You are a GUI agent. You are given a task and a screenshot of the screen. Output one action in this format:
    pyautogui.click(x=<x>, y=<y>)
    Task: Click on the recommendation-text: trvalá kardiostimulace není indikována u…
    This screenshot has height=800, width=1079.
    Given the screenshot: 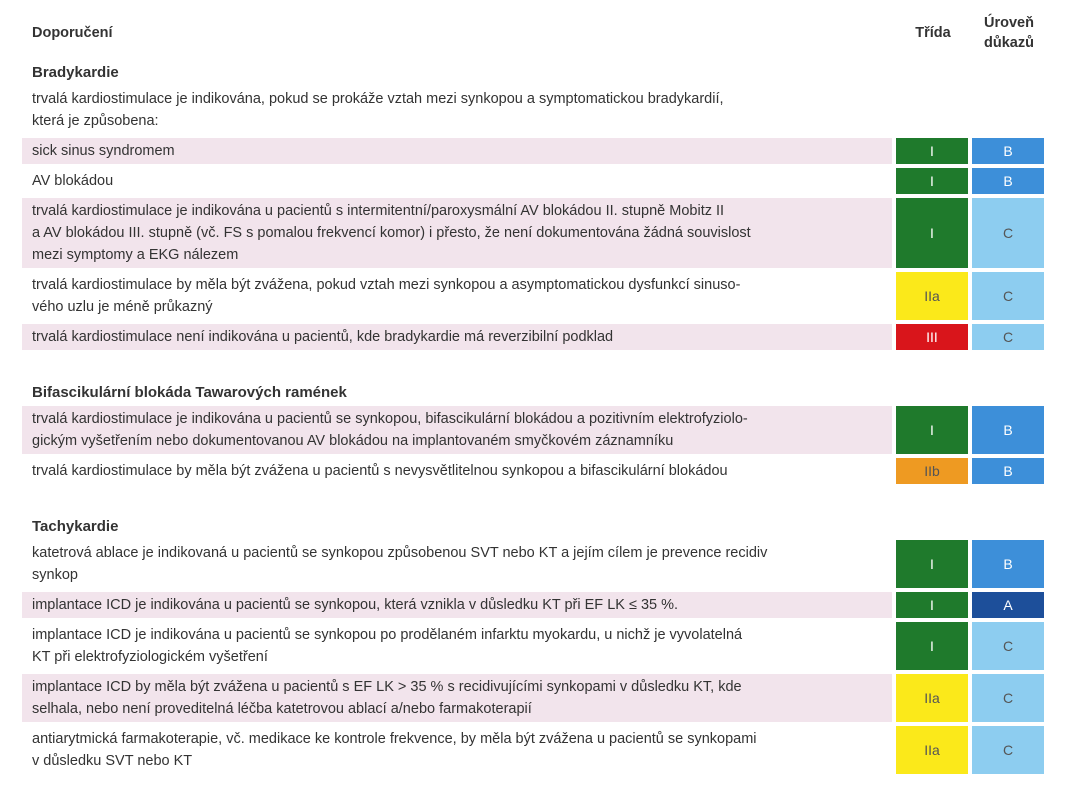 What is the action you would take?
    pyautogui.click(x=457, y=337)
    